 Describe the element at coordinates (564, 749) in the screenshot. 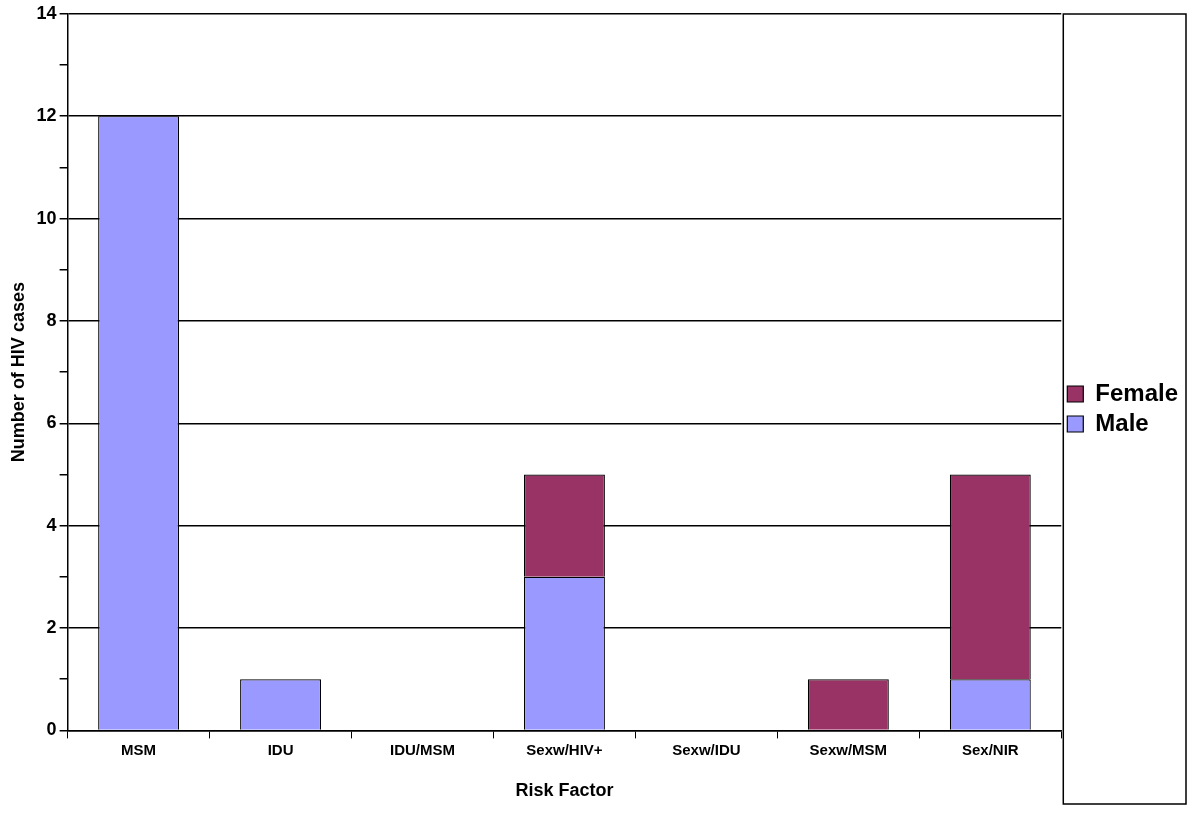

I see `x-tick-label: Sexw/HIV+` at that location.